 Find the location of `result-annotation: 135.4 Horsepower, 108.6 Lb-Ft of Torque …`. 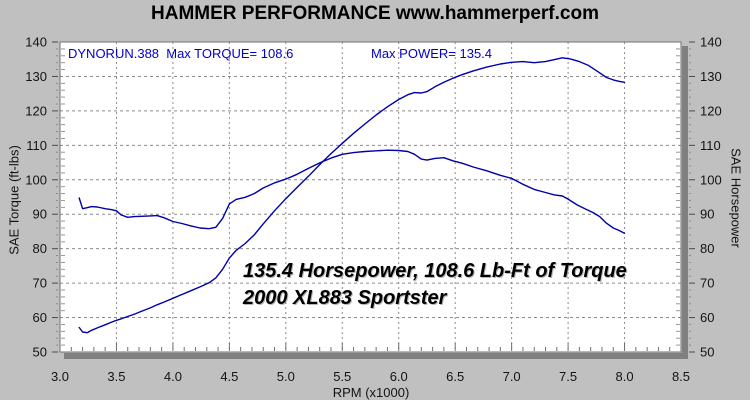

result-annotation: 135.4 Horsepower, 108.6 Lb-Ft of Torque … is located at coordinates (435, 285).